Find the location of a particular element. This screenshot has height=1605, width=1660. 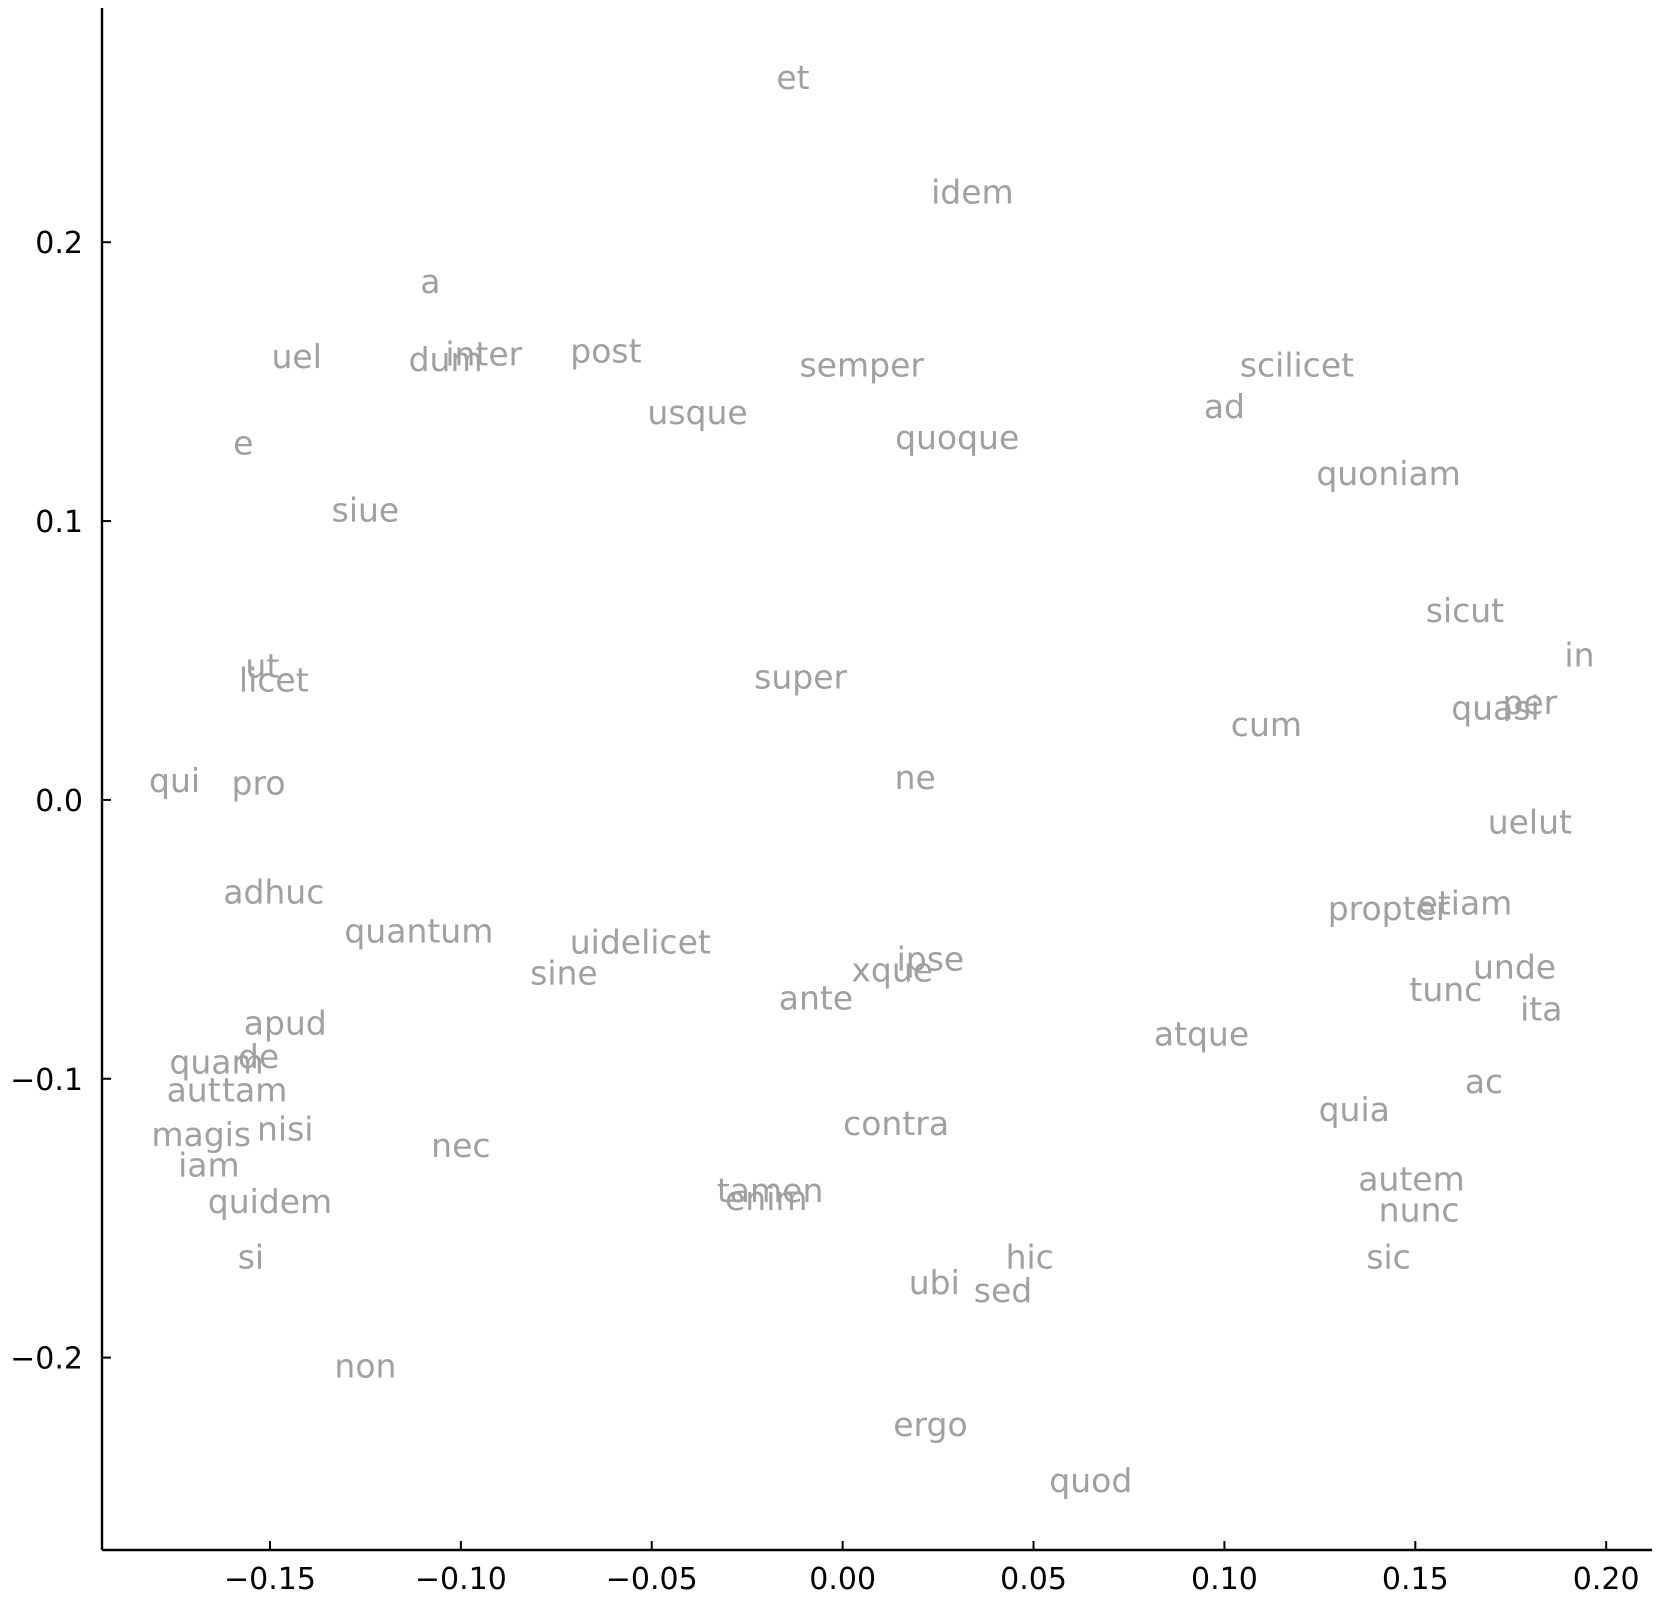

word-point-label: sed is located at coordinates (1003, 1290).